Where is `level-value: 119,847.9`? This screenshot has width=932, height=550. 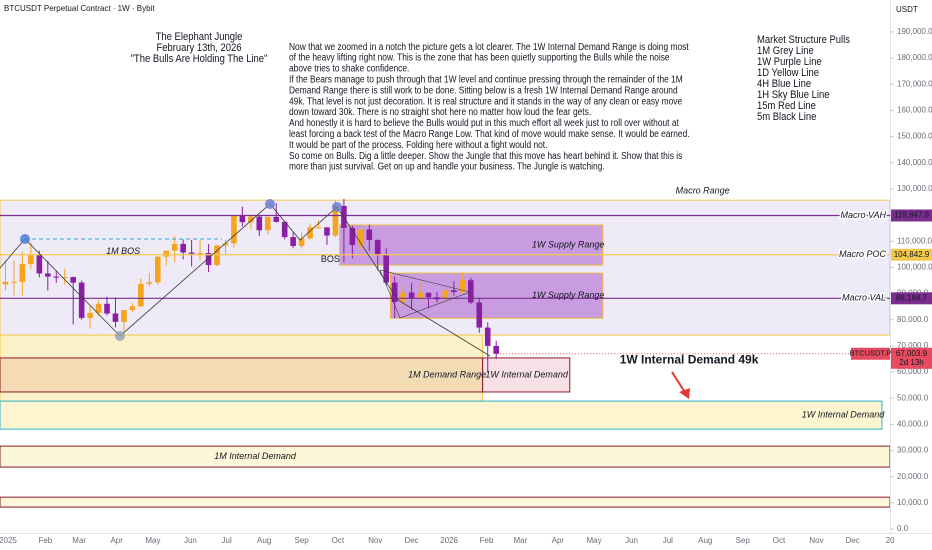
level-value: 119,847.9 is located at coordinates (912, 215).